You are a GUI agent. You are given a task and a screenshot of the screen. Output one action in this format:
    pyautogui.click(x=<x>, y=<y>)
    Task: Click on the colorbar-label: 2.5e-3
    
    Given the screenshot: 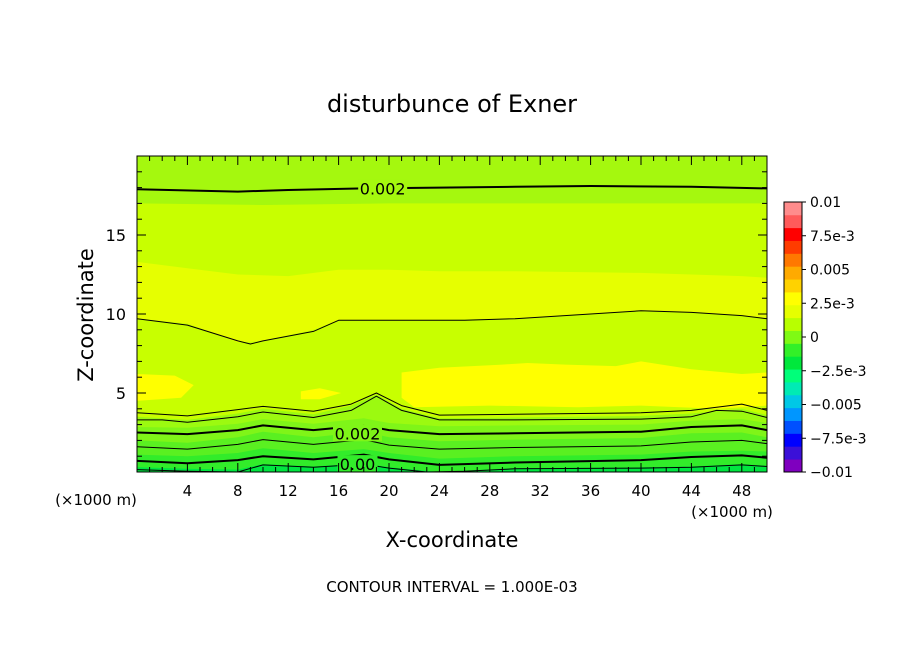 What is the action you would take?
    pyautogui.click(x=832, y=304)
    